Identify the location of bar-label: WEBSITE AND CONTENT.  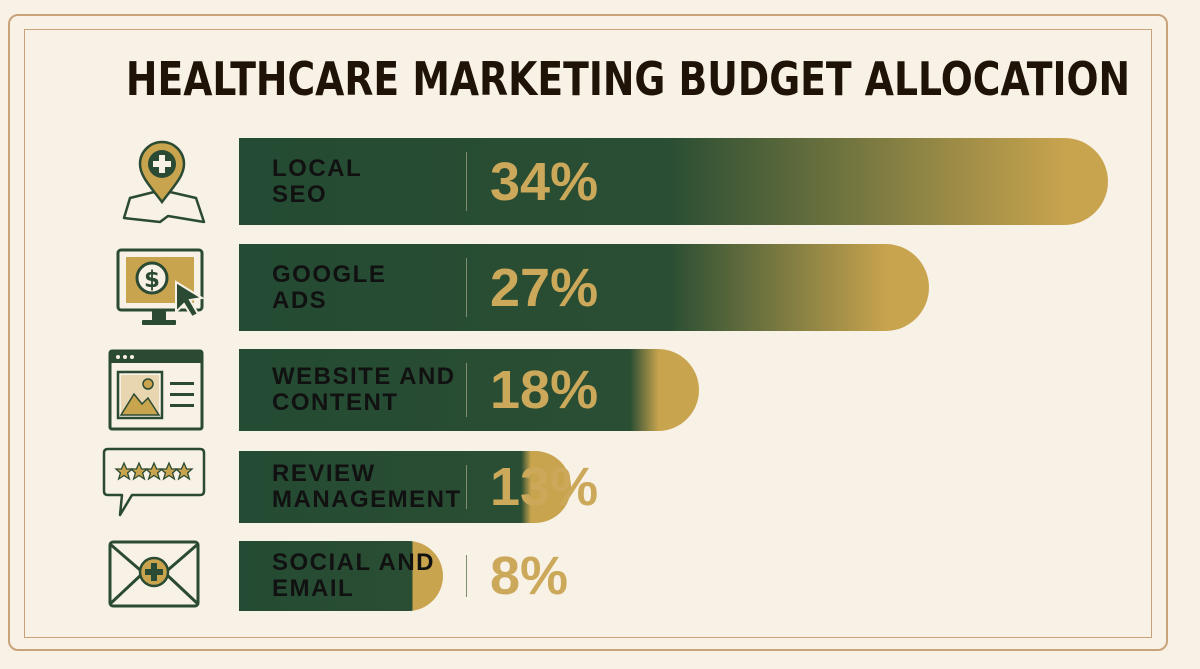
(367, 390).